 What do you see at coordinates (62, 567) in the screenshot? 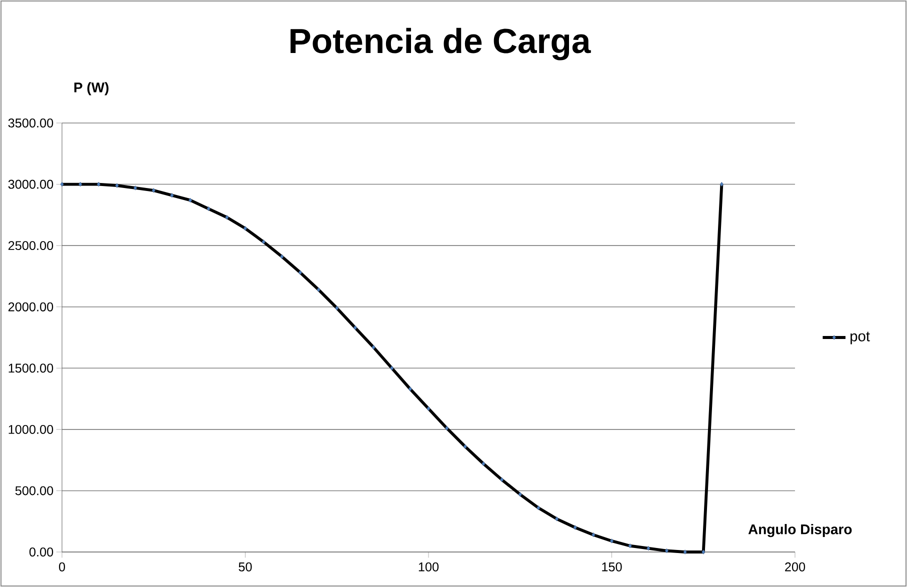
I see `x-tick-label: 0` at bounding box center [62, 567].